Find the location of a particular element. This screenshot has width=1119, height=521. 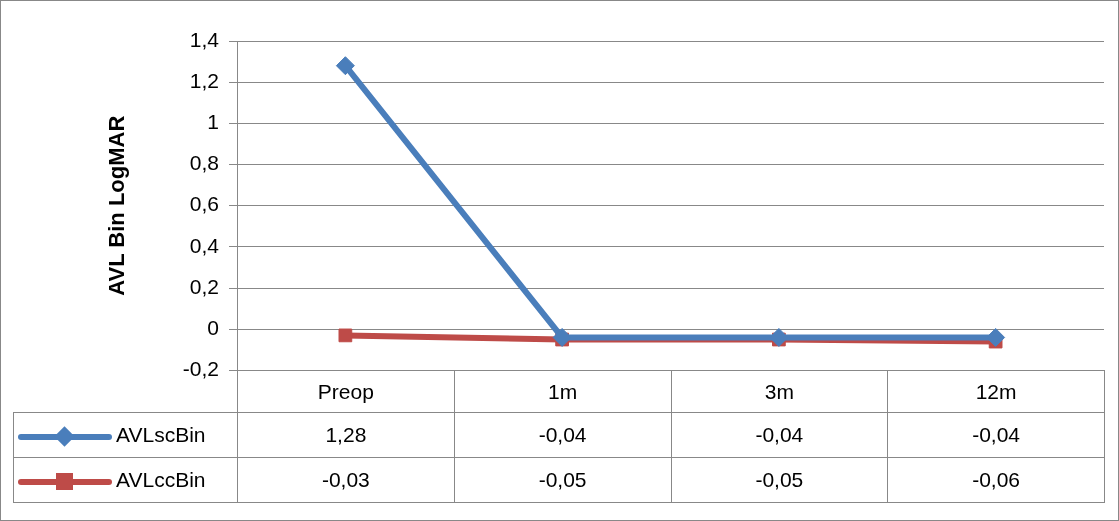

x-tick-label: 1m is located at coordinates (562, 391).